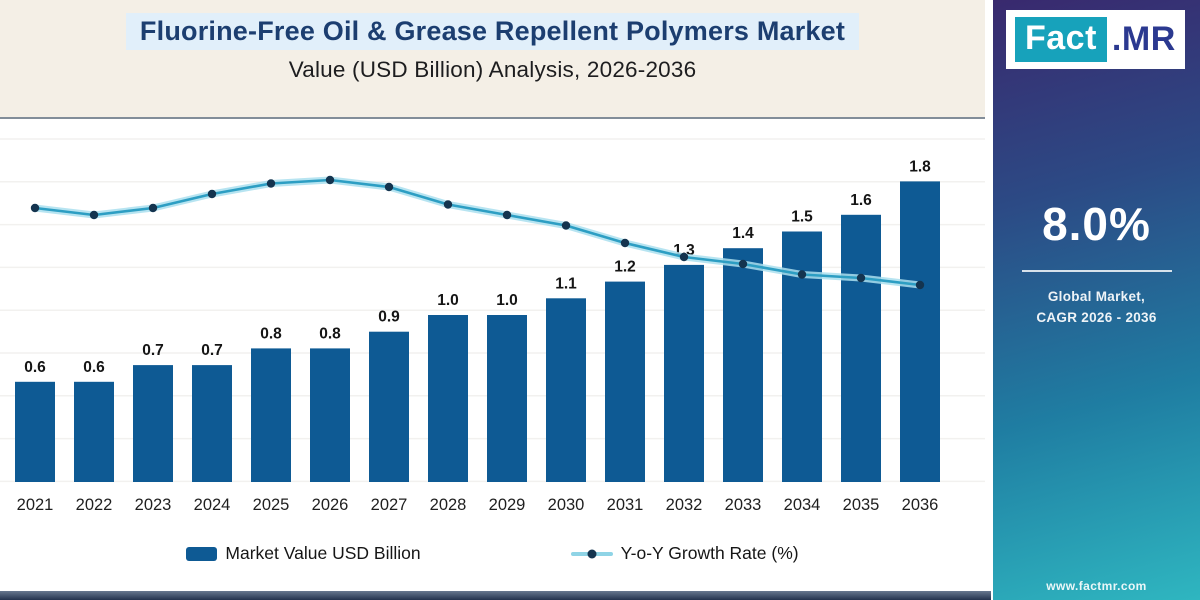  Describe the element at coordinates (743, 365) in the screenshot. I see `bar-2033` at that location.